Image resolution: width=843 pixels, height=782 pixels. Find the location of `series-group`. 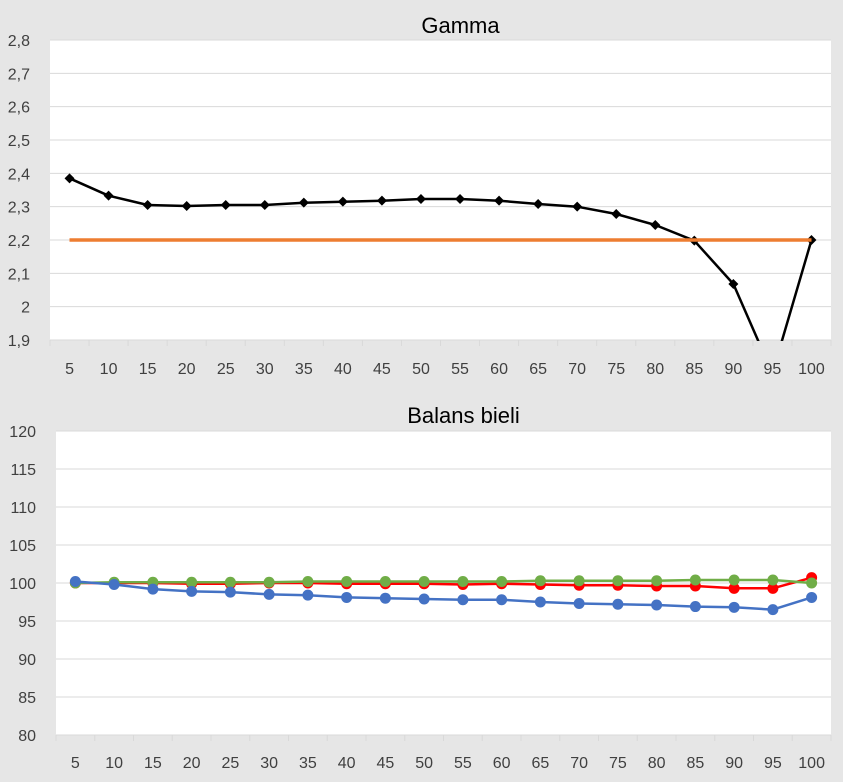

series-group is located at coordinates (443, 594).